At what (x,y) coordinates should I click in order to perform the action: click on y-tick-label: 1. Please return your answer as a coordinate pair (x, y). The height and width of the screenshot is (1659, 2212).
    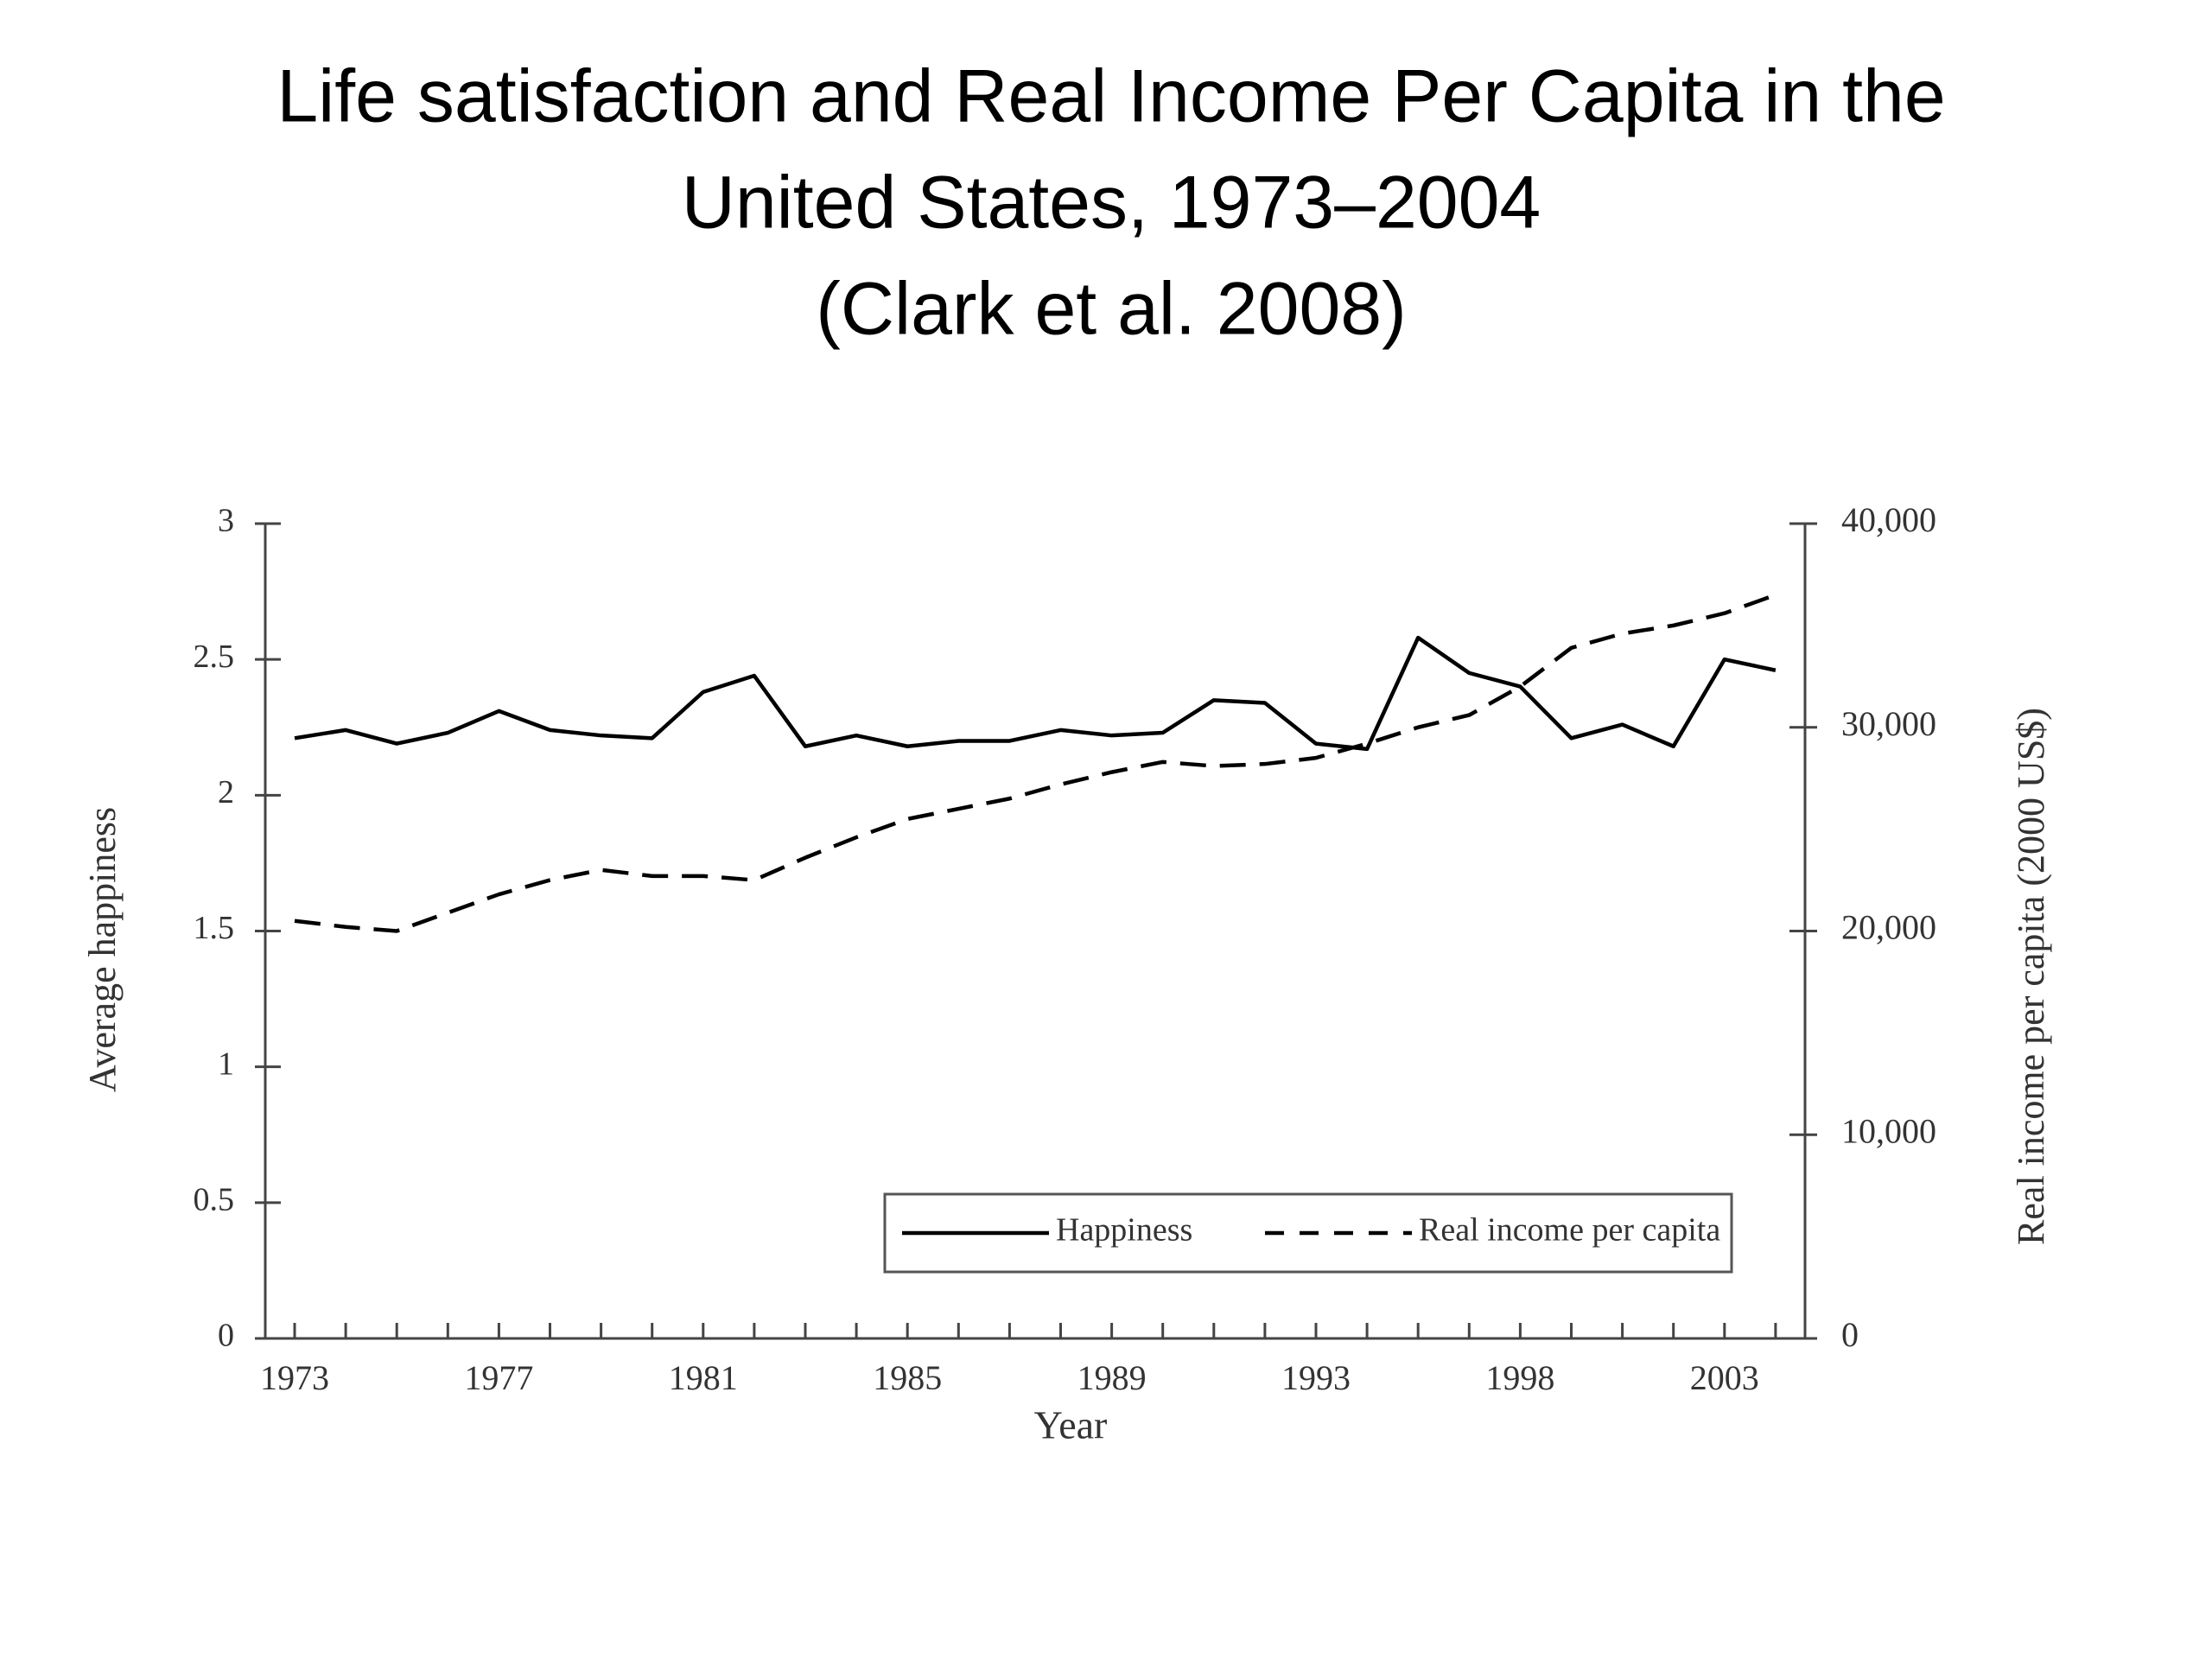
    Looking at the image, I should click on (226, 1064).